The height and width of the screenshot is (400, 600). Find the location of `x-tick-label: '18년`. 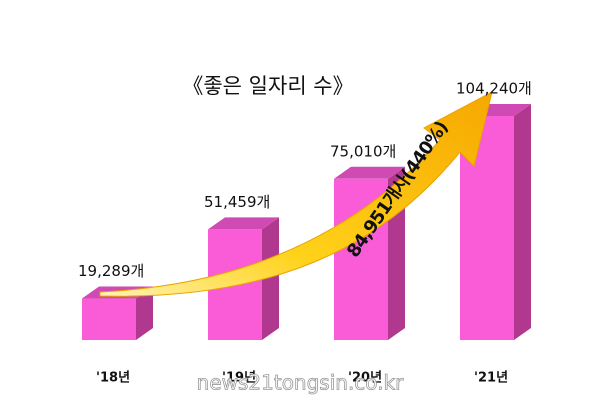

x-tick-label: '18년 is located at coordinates (113, 378).